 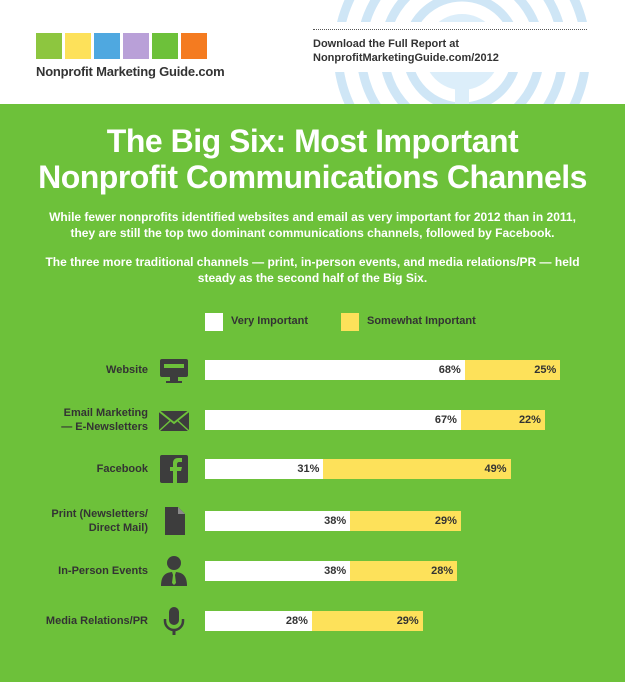 What do you see at coordinates (495, 469) in the screenshot?
I see `bar-value-label: 49%` at bounding box center [495, 469].